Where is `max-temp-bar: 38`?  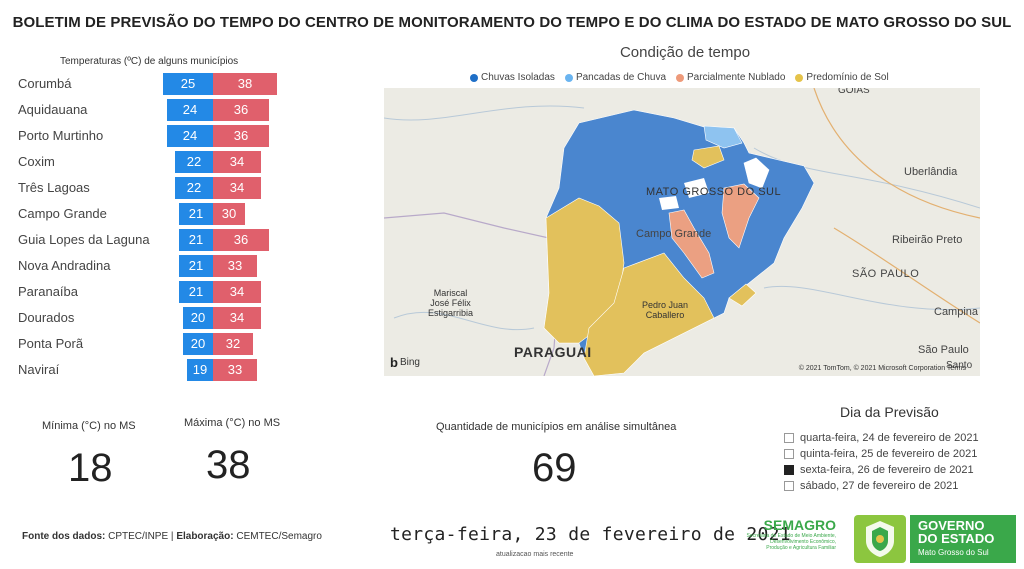 max-temp-bar: 38 is located at coordinates (245, 84).